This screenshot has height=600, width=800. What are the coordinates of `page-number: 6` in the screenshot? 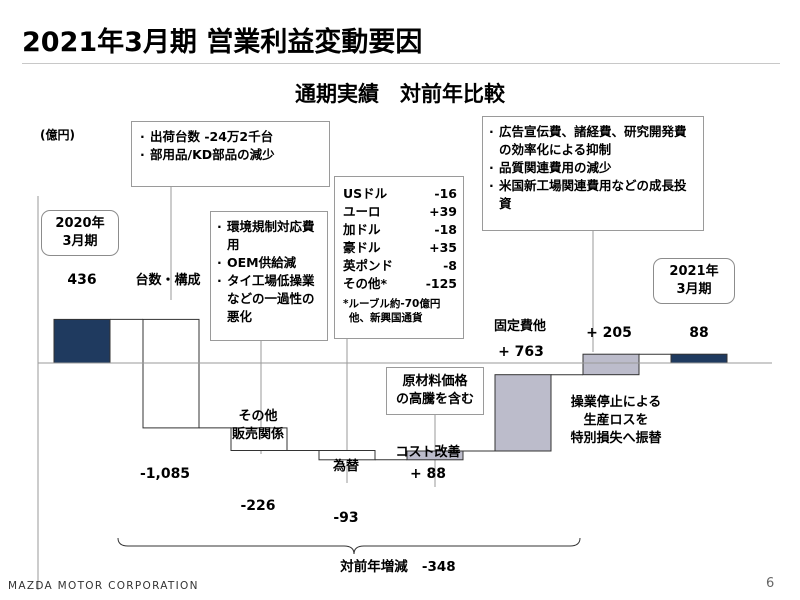 It's located at (770, 583).